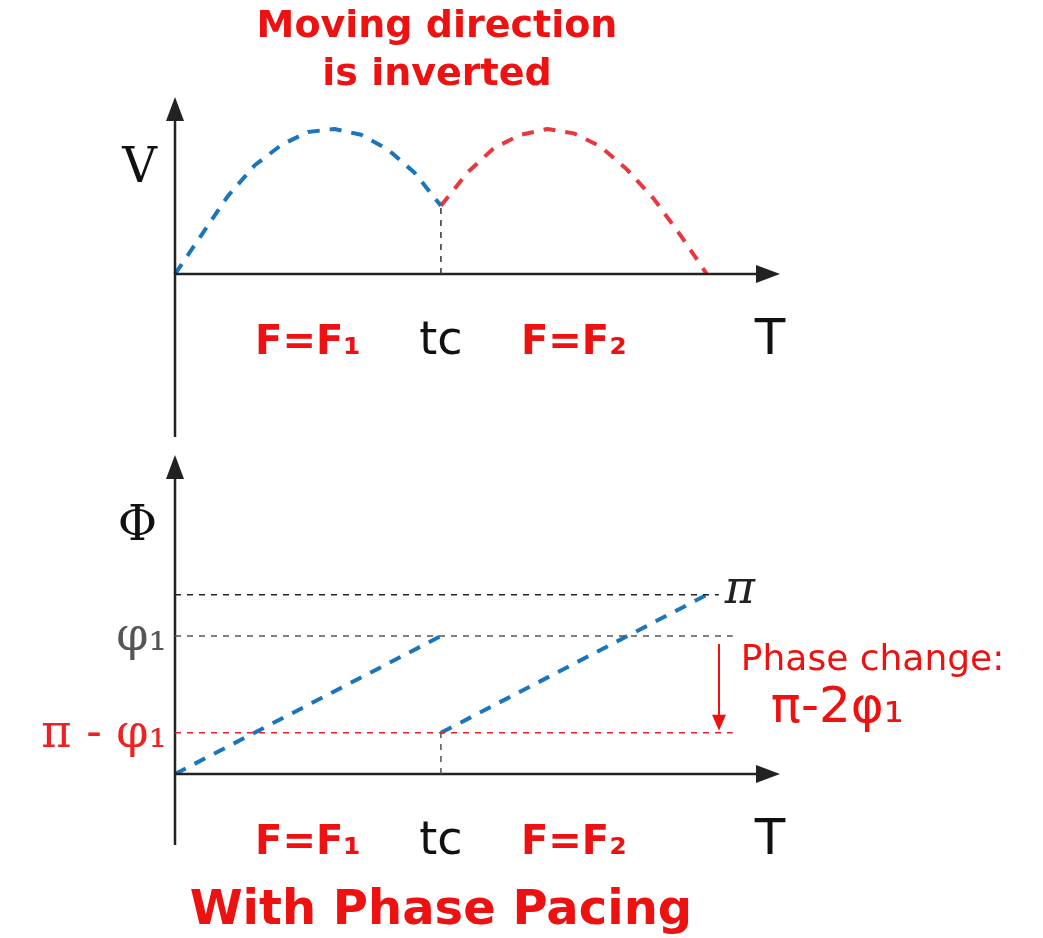  Describe the element at coordinates (872, 686) in the screenshot. I see `annotation: Phase change: π-2φ₁` at that location.